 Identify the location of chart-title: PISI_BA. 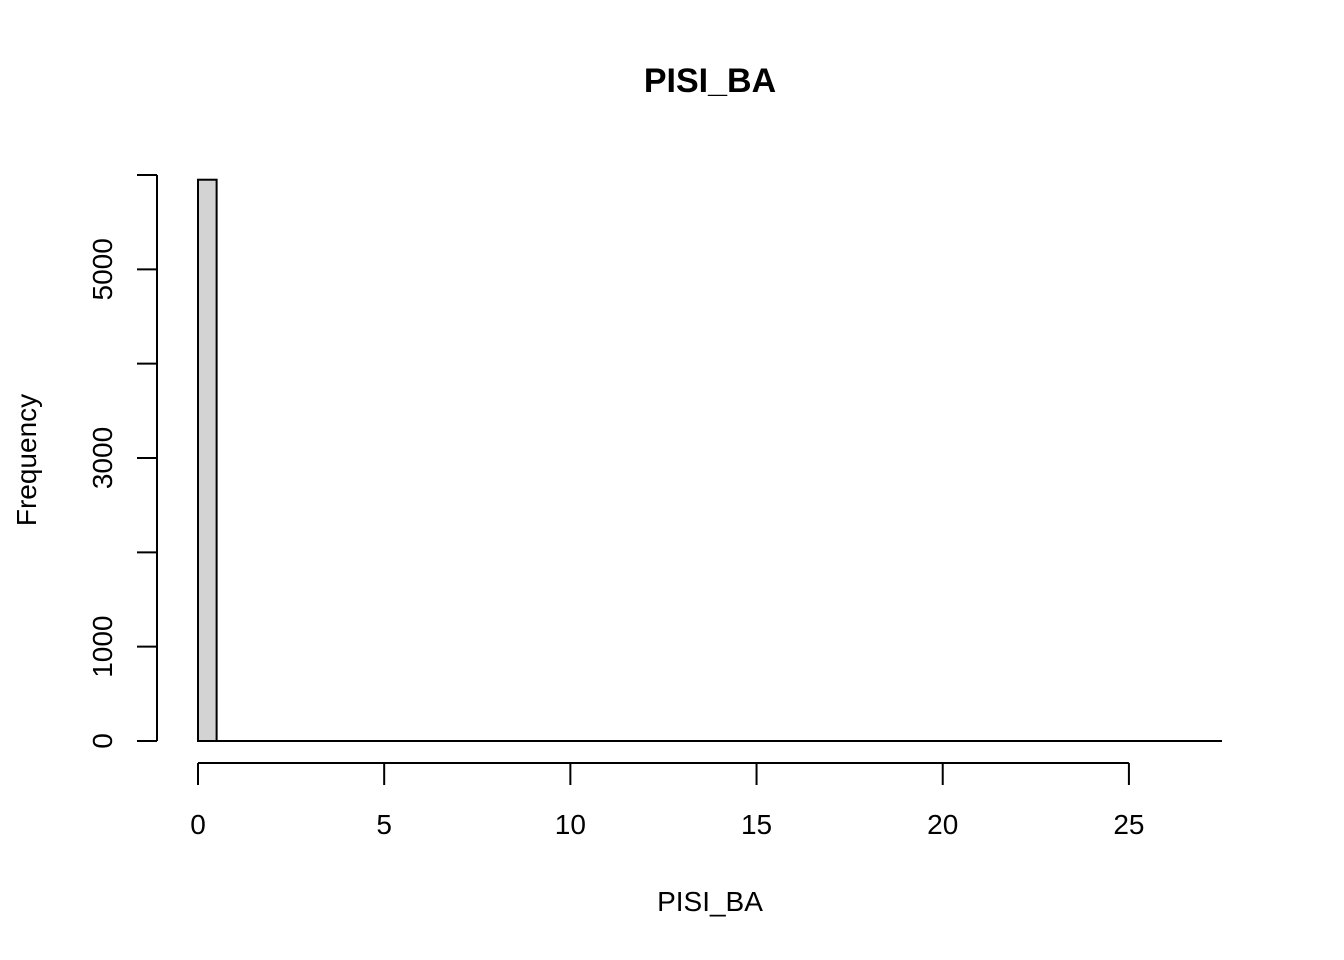
(710, 81).